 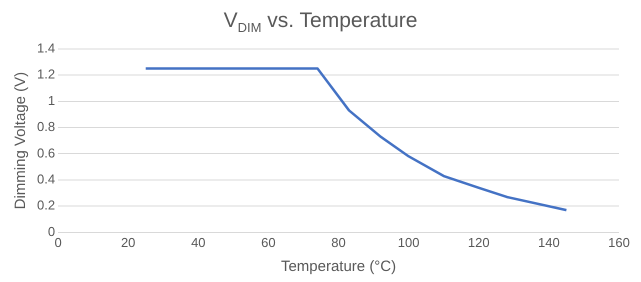 I want to click on y-tick-label: 0.2, so click(x=46, y=205).